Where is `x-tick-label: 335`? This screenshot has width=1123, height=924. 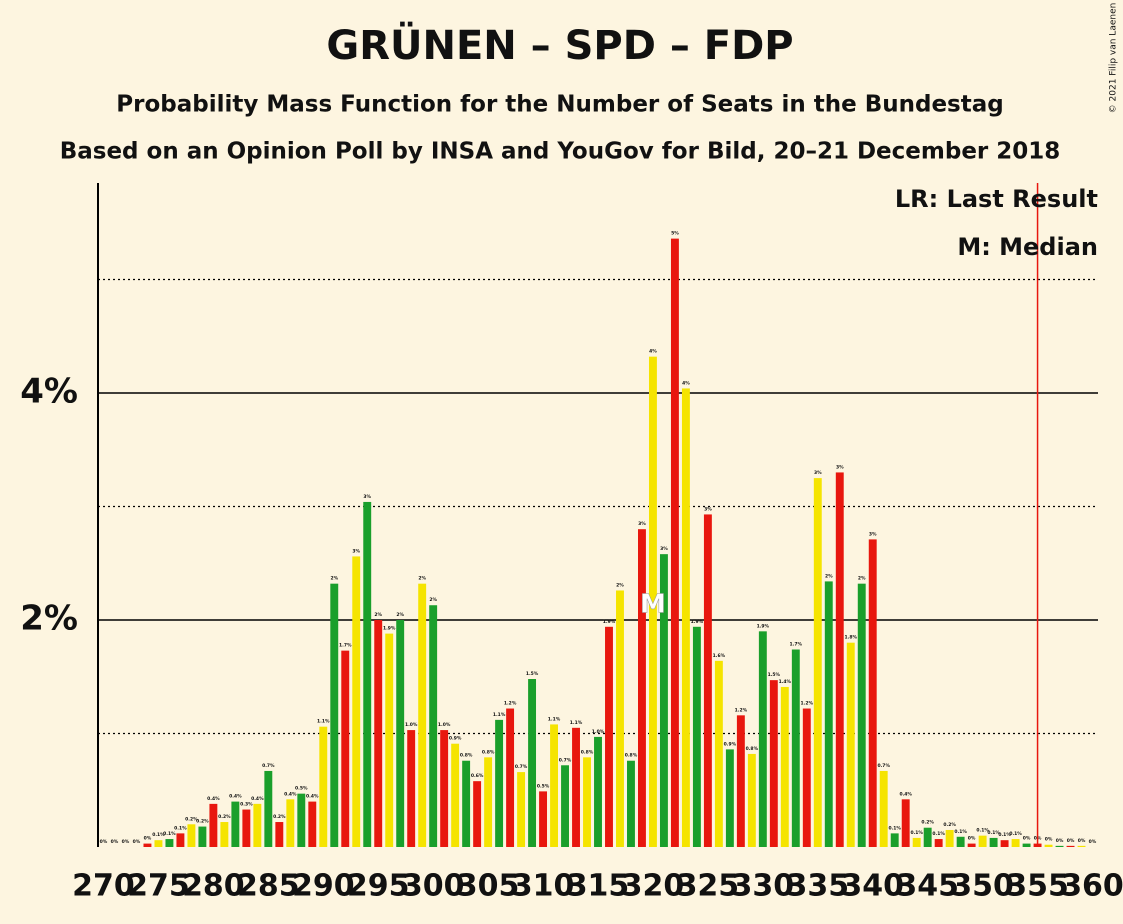
x-tick-label: 335 is located at coordinates (817, 886).